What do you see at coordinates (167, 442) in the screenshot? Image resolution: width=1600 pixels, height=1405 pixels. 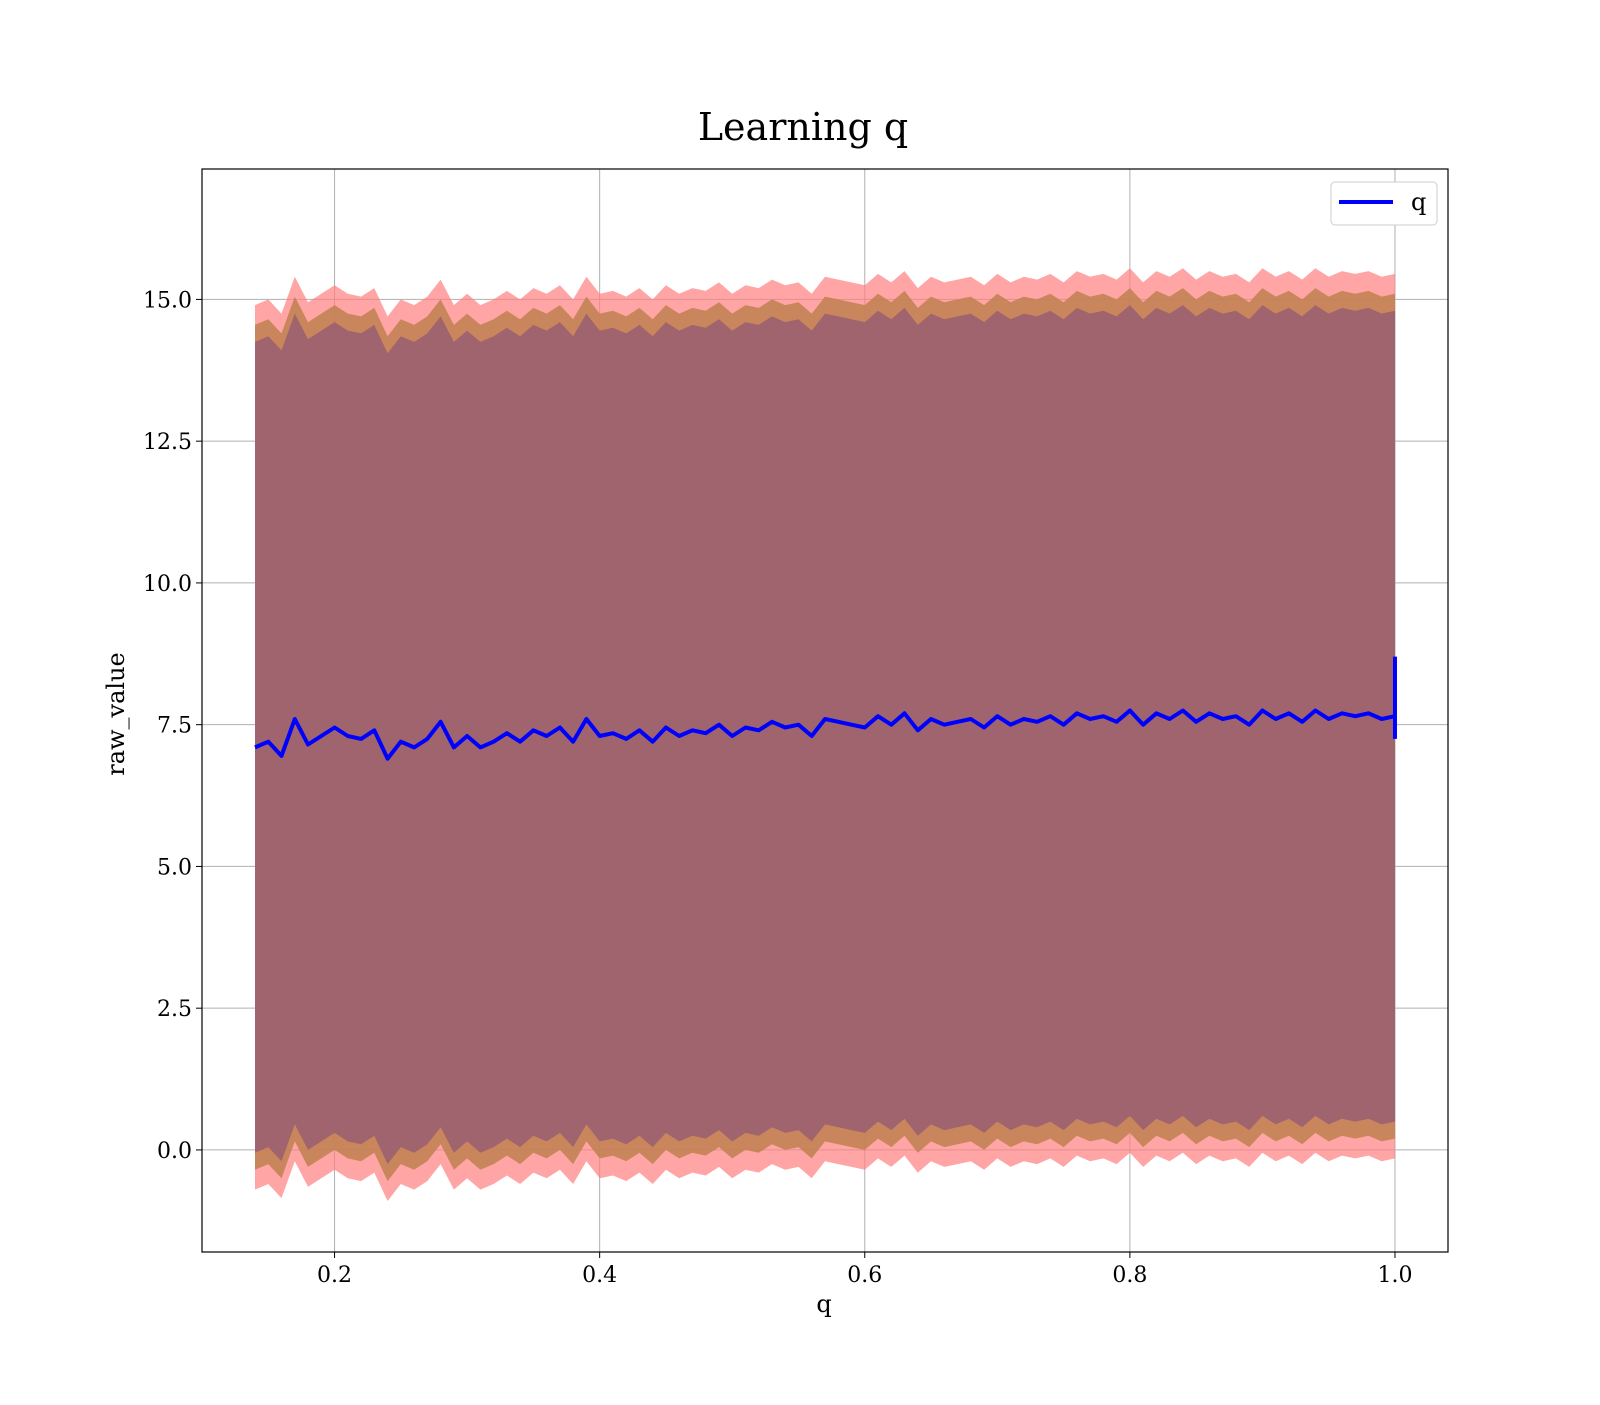 I see `y-tick-label: 12.5` at bounding box center [167, 442].